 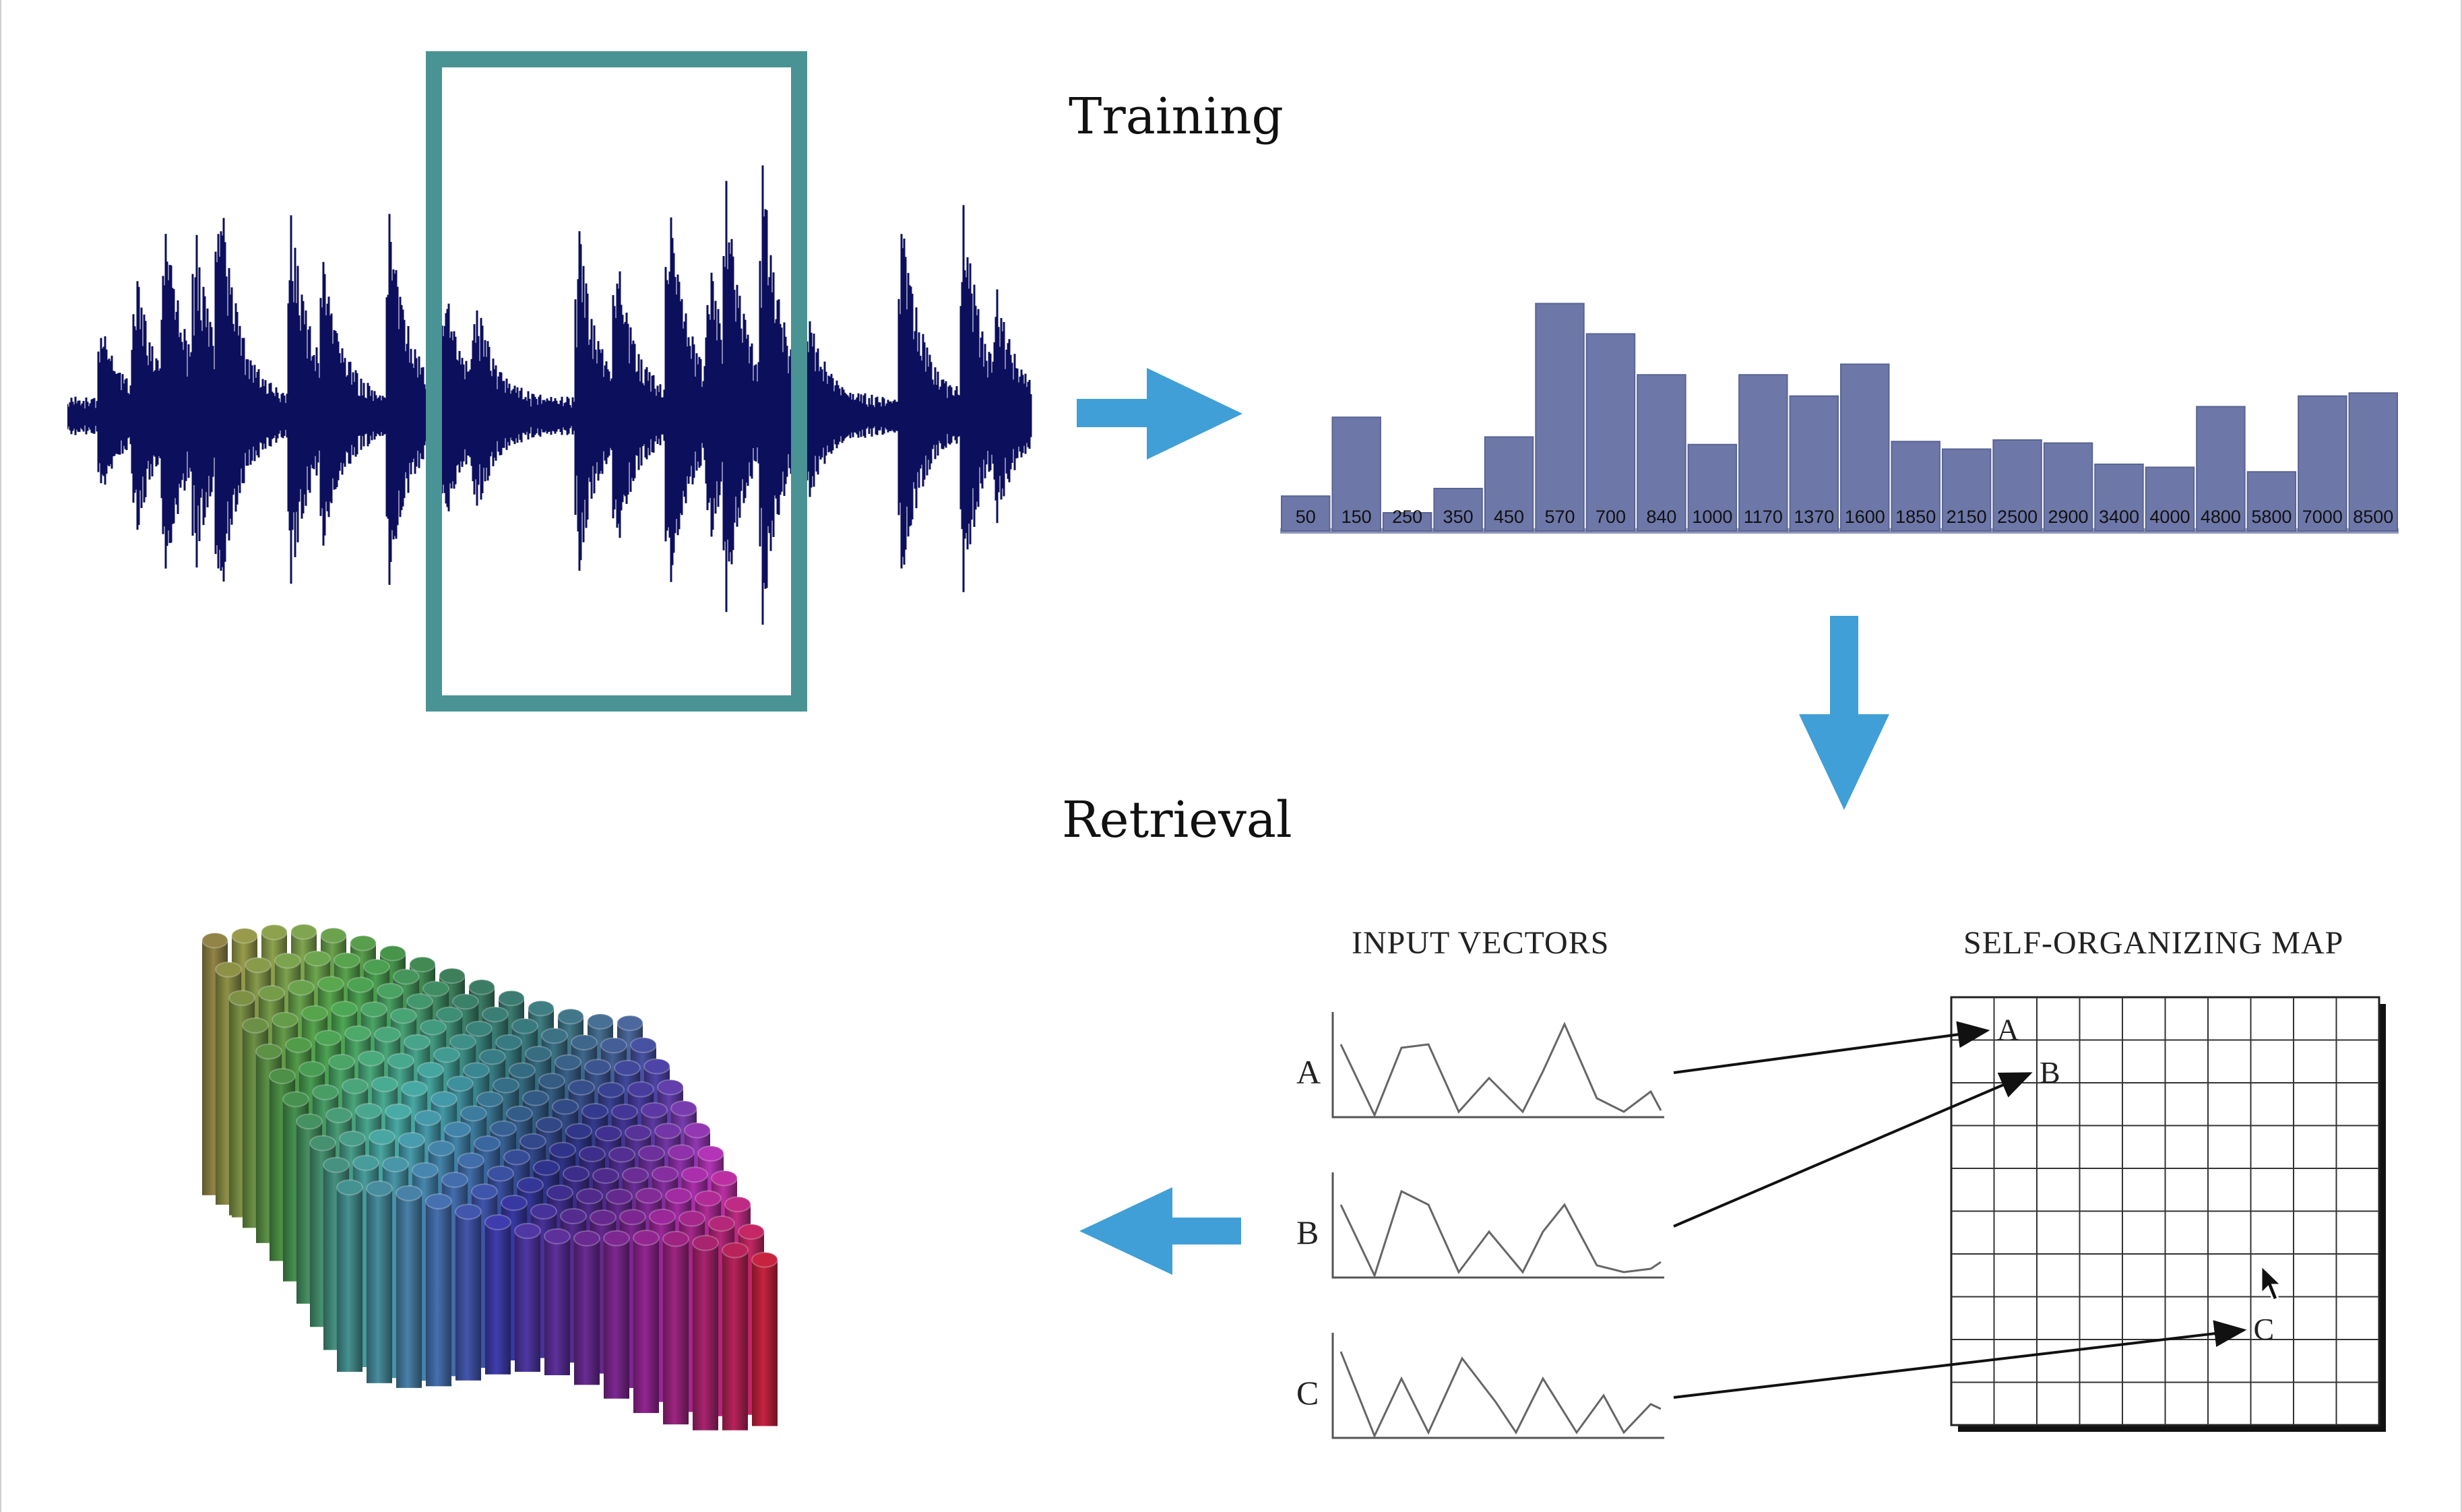 What do you see at coordinates (2373, 517) in the screenshot?
I see `bar-label-8500: 8500` at bounding box center [2373, 517].